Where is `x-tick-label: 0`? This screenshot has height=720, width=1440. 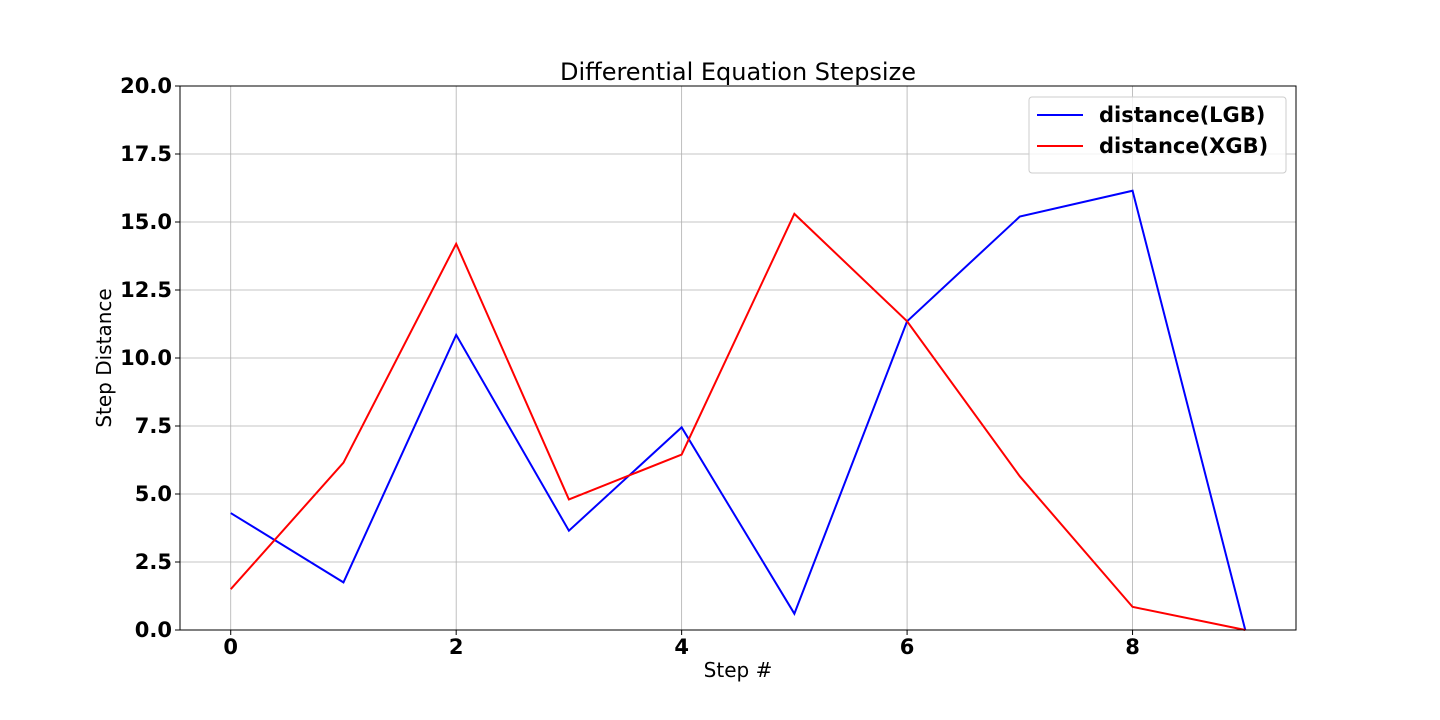 x-tick-label: 0 is located at coordinates (230, 647).